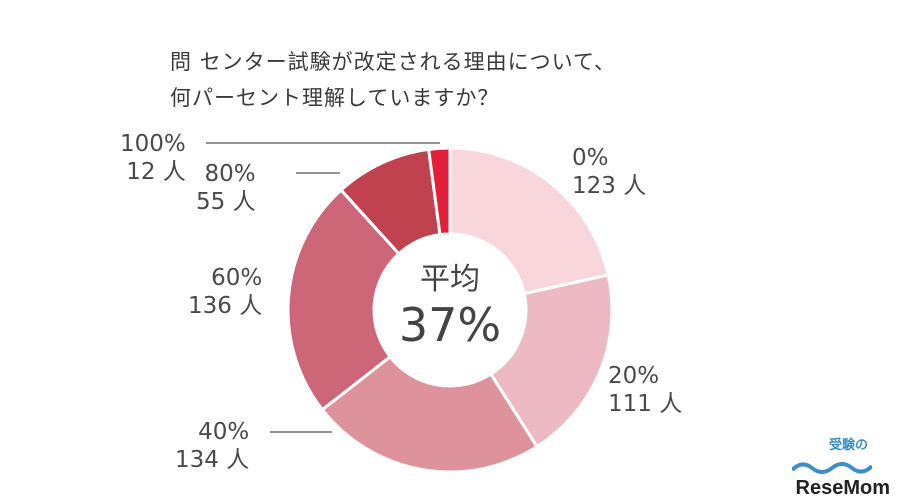  What do you see at coordinates (848, 445) in the screenshot?
I see `logo-text-top: 受験の` at bounding box center [848, 445].